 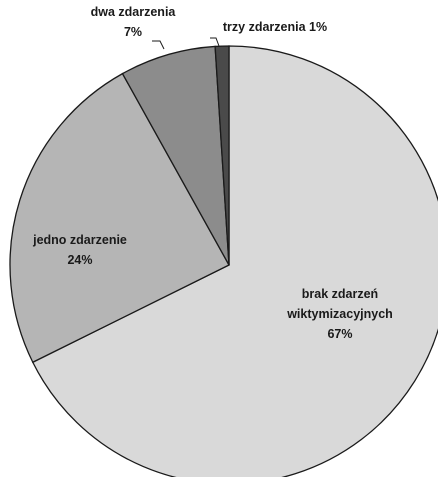 What do you see at coordinates (222, 155) in the screenshot?
I see `slice-trzy-zdarzenia` at bounding box center [222, 155].